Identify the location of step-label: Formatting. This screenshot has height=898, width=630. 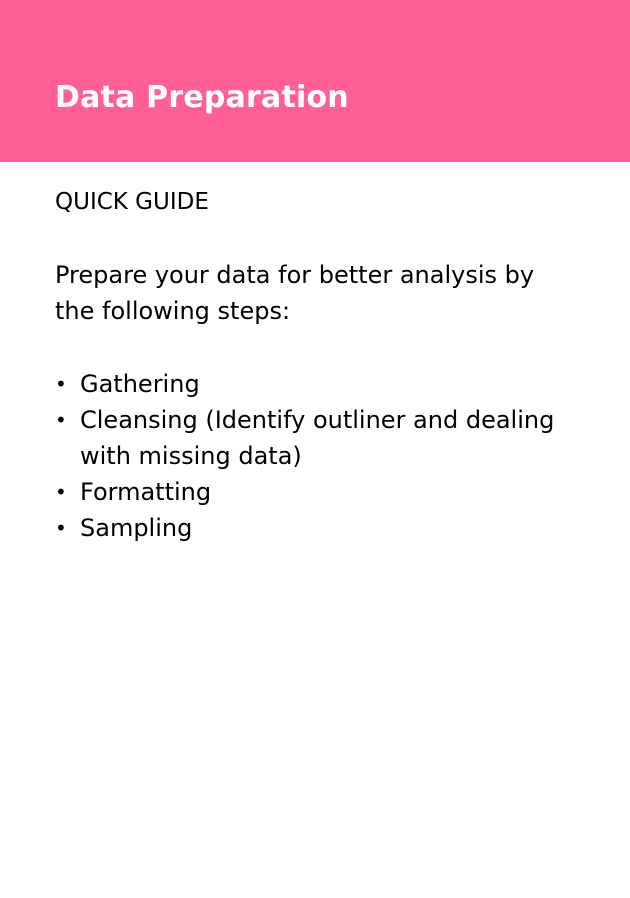
(146, 492).